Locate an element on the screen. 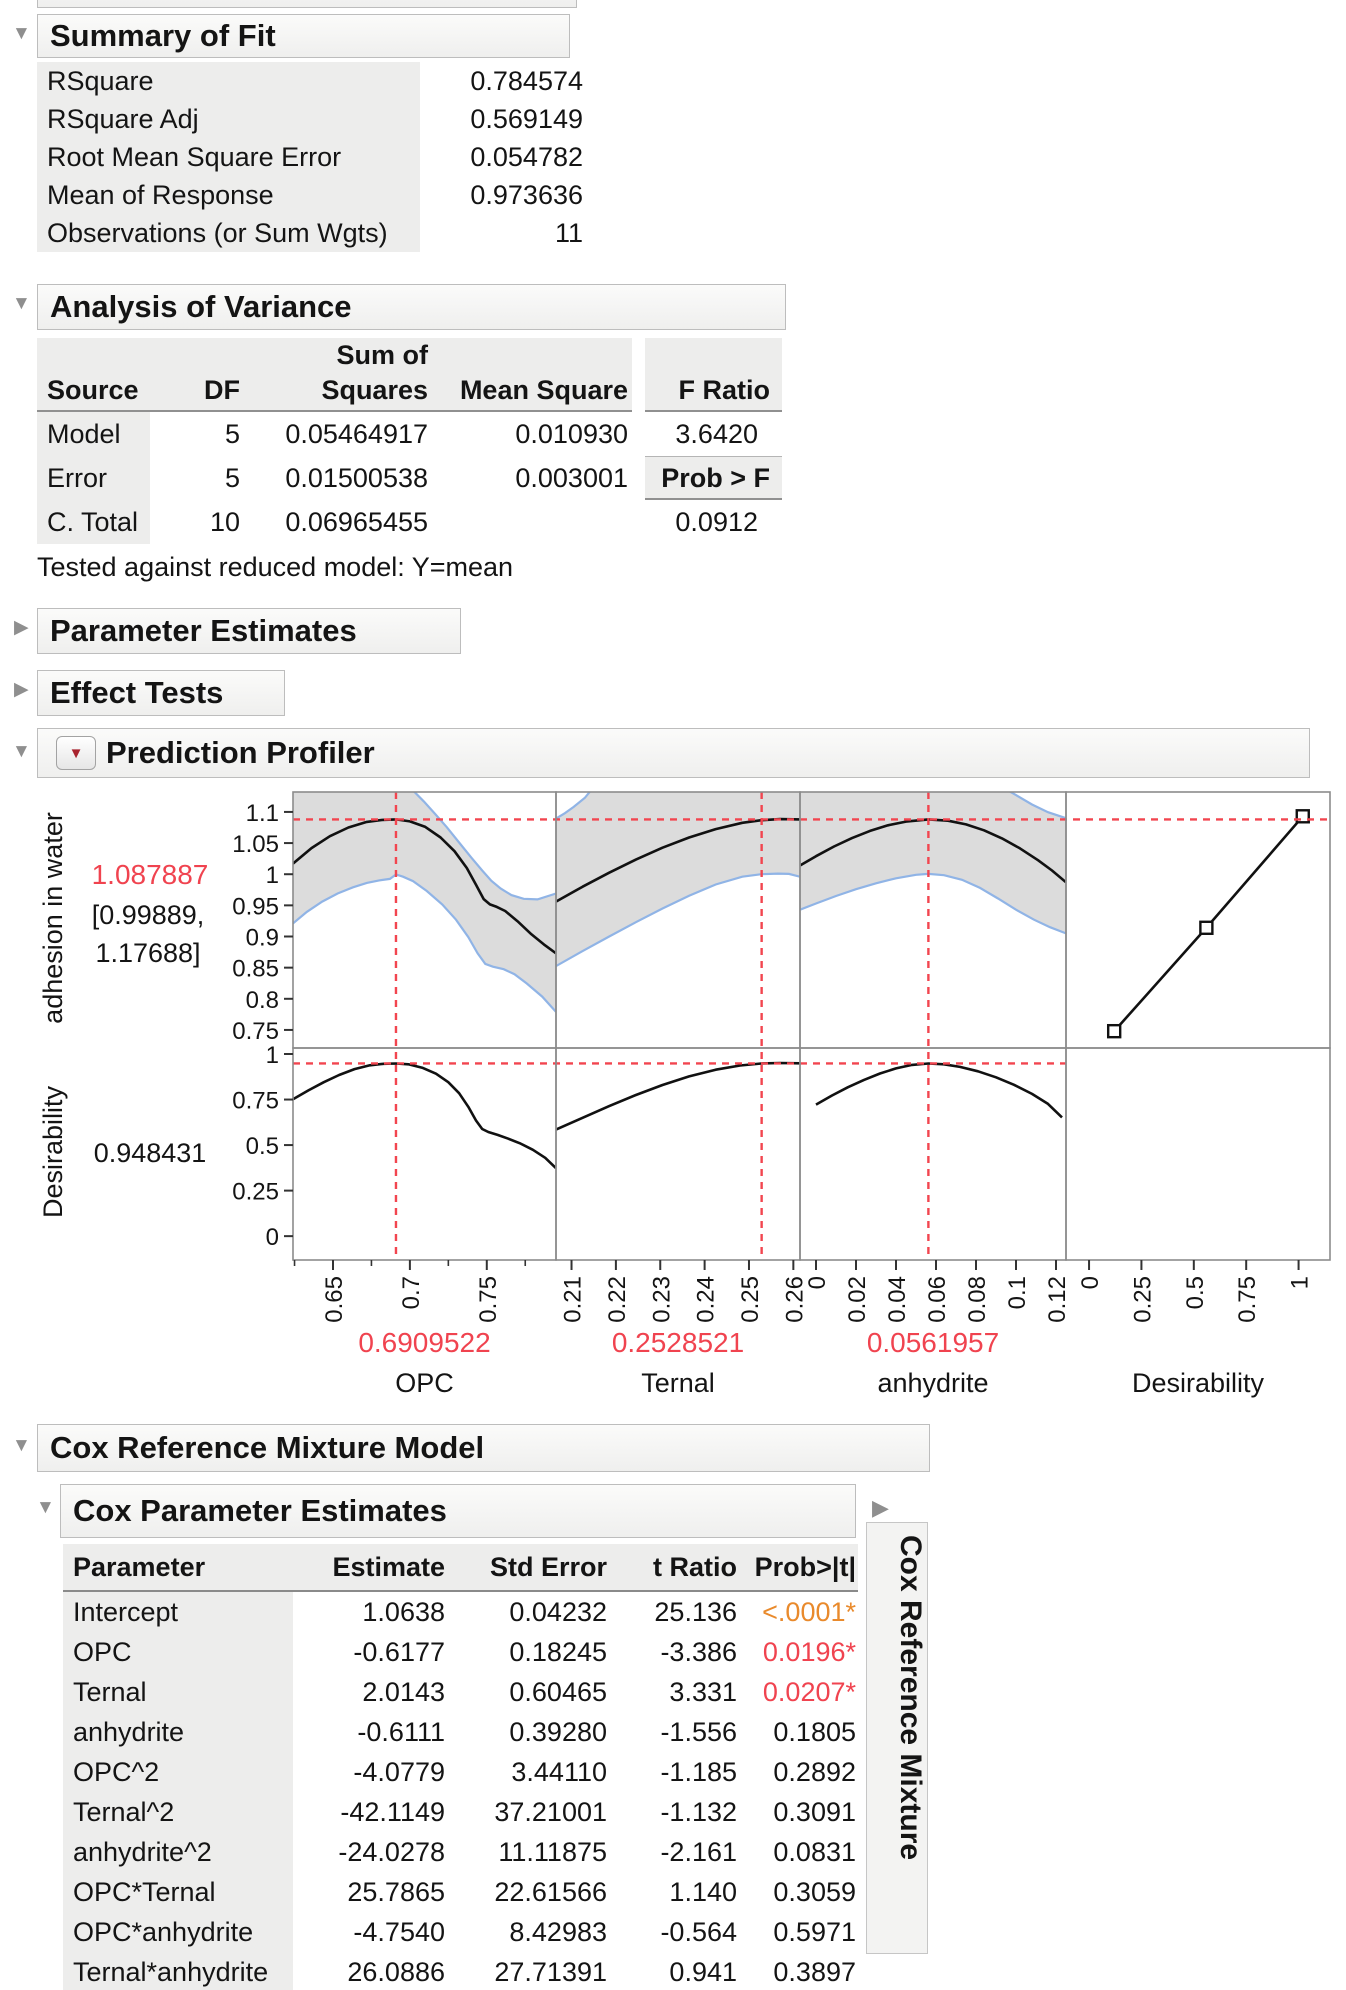  std-error-cell: 37.21001 is located at coordinates (550, 1812).